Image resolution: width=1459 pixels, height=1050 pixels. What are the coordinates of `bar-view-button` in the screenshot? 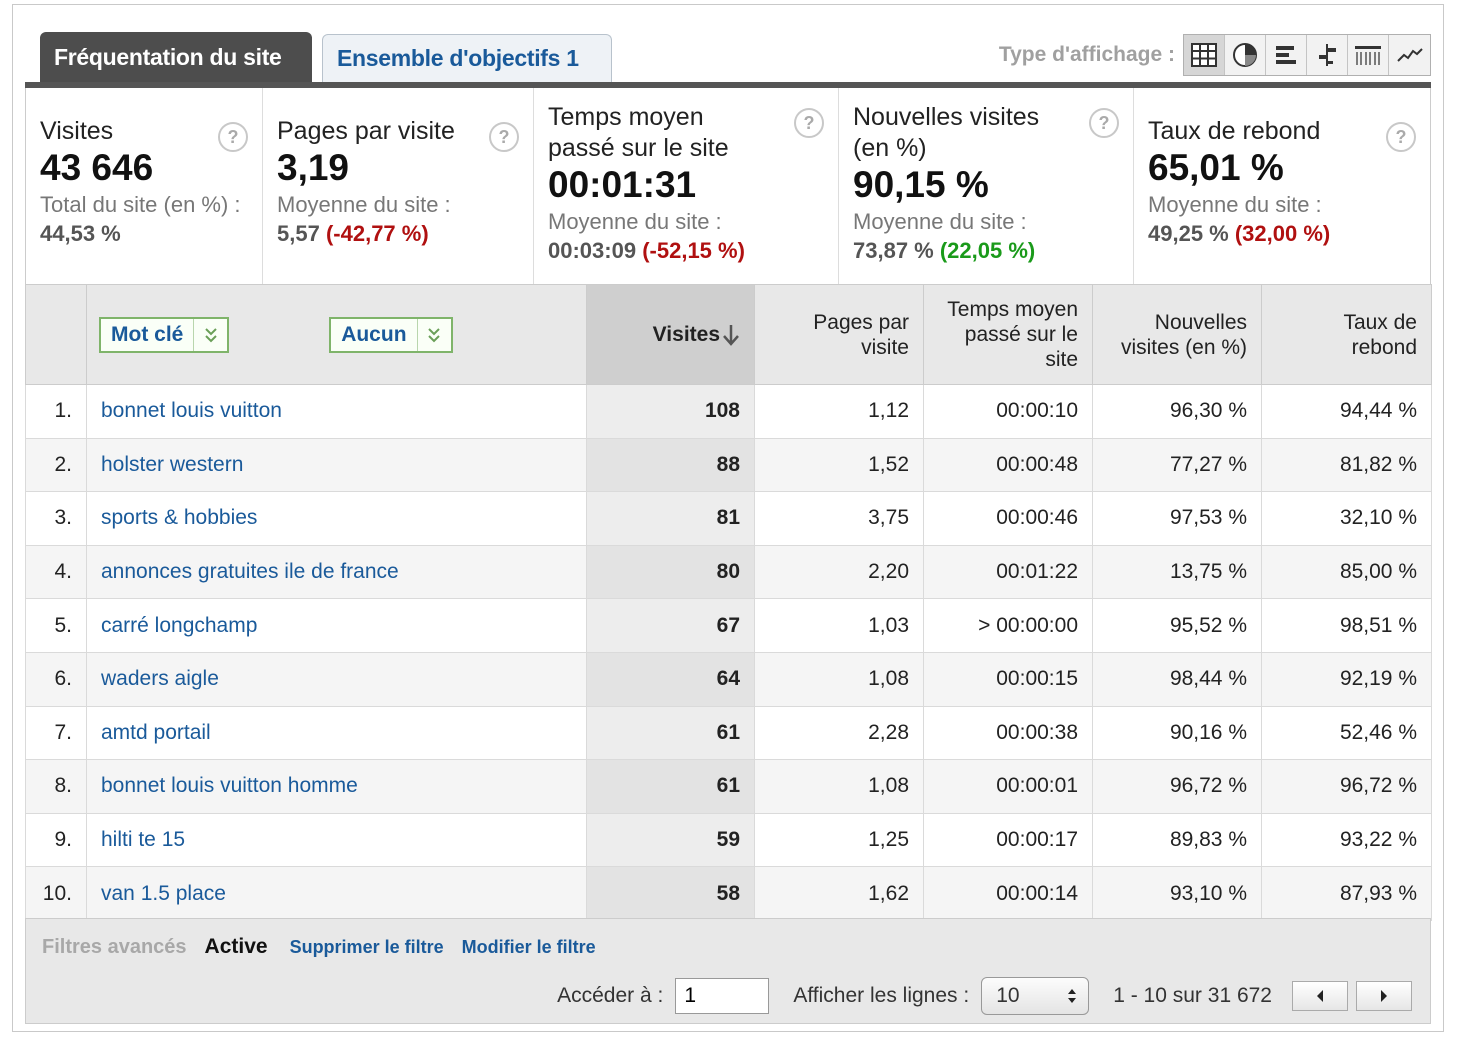 It's located at (1286, 55).